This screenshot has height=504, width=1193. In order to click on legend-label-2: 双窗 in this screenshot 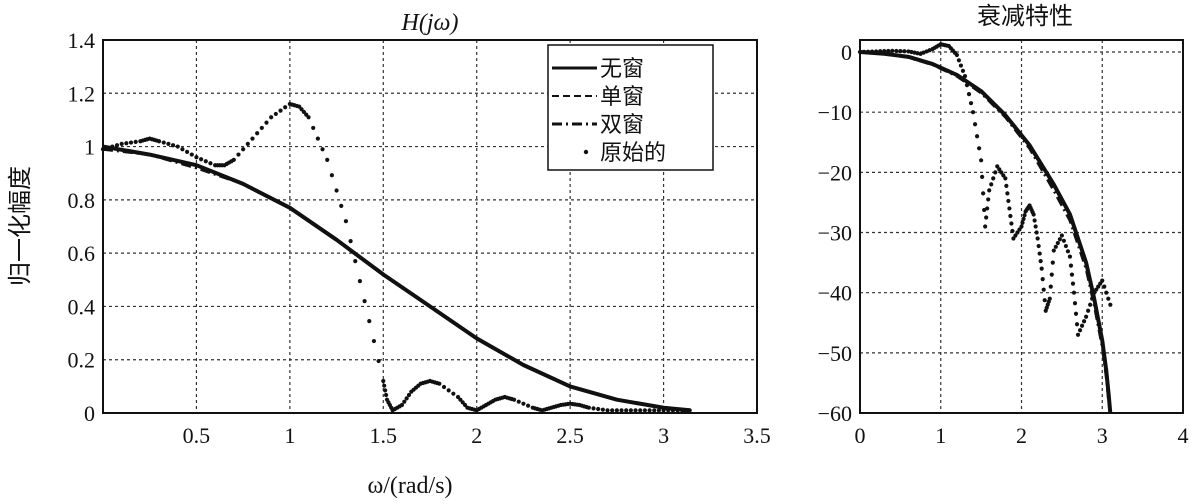, I will do `click(622, 125)`.